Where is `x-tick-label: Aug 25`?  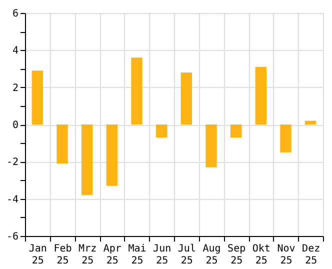
x-tick-label: Aug 25 is located at coordinates (211, 255).